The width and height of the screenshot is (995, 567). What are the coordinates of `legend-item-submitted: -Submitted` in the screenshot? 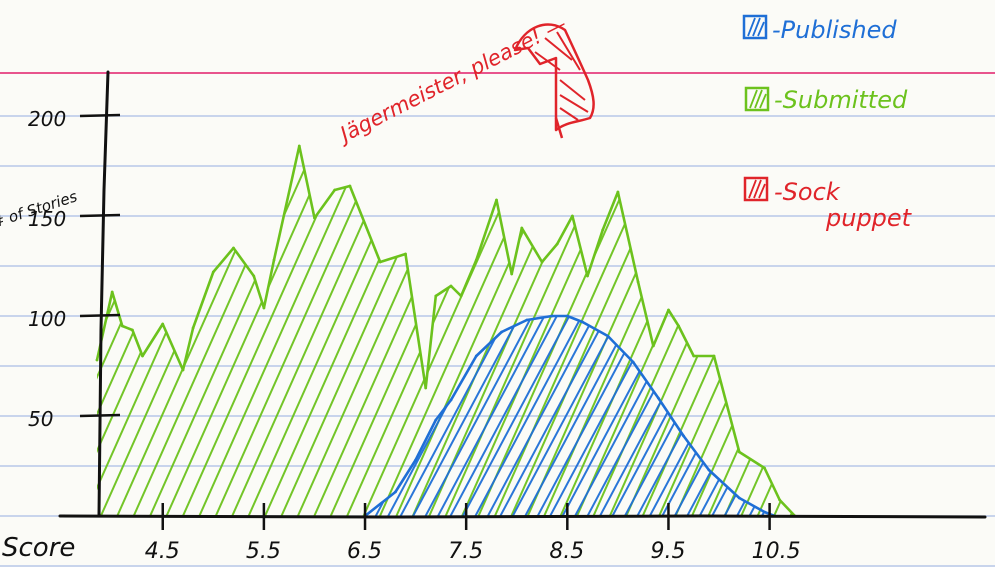 It's located at (826, 100).